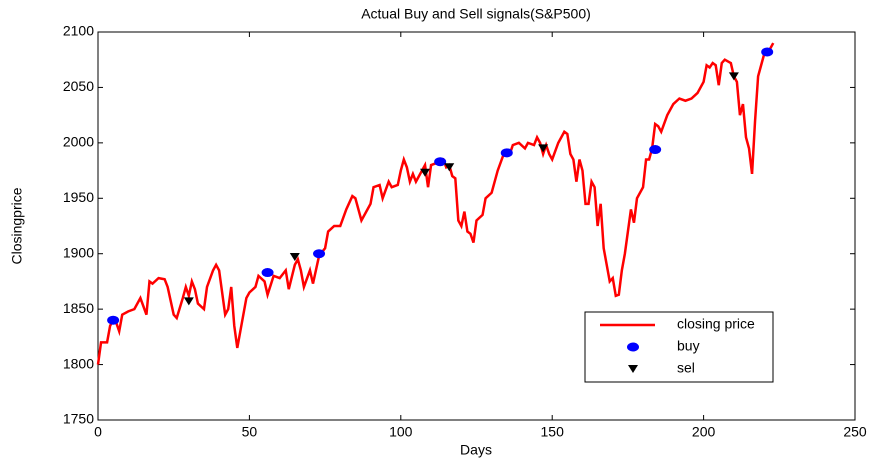  I want to click on x-tick-label: 100, so click(401, 432).